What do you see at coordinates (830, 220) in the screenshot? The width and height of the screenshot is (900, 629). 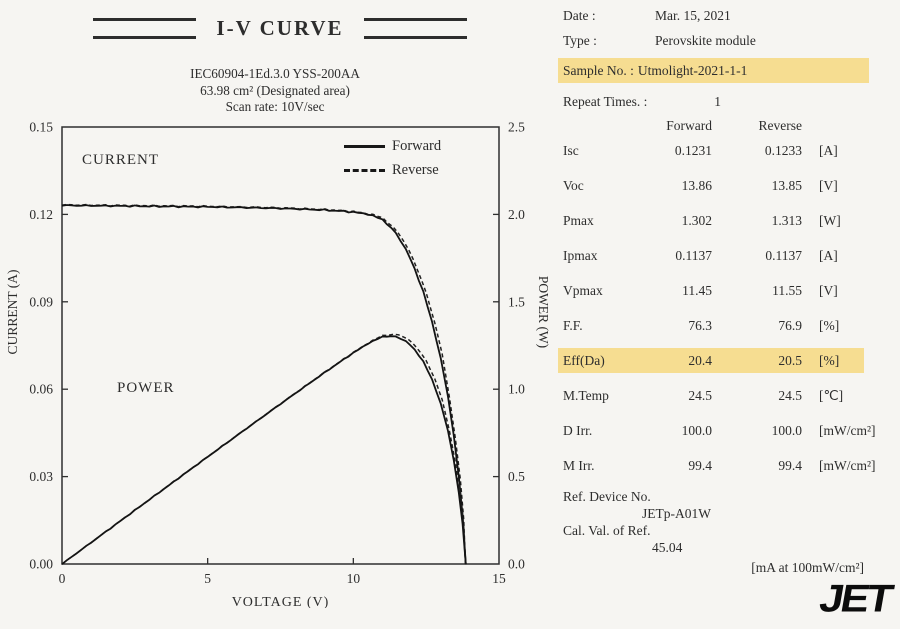 I see `unit-label: [W]` at bounding box center [830, 220].